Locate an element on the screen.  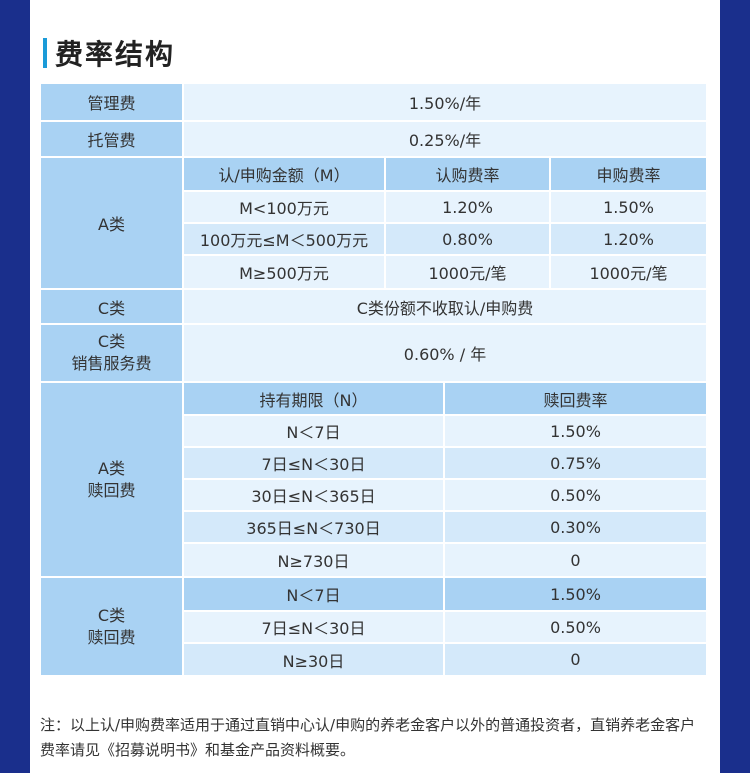
section-heading: 费率结构 is located at coordinates (109, 53).